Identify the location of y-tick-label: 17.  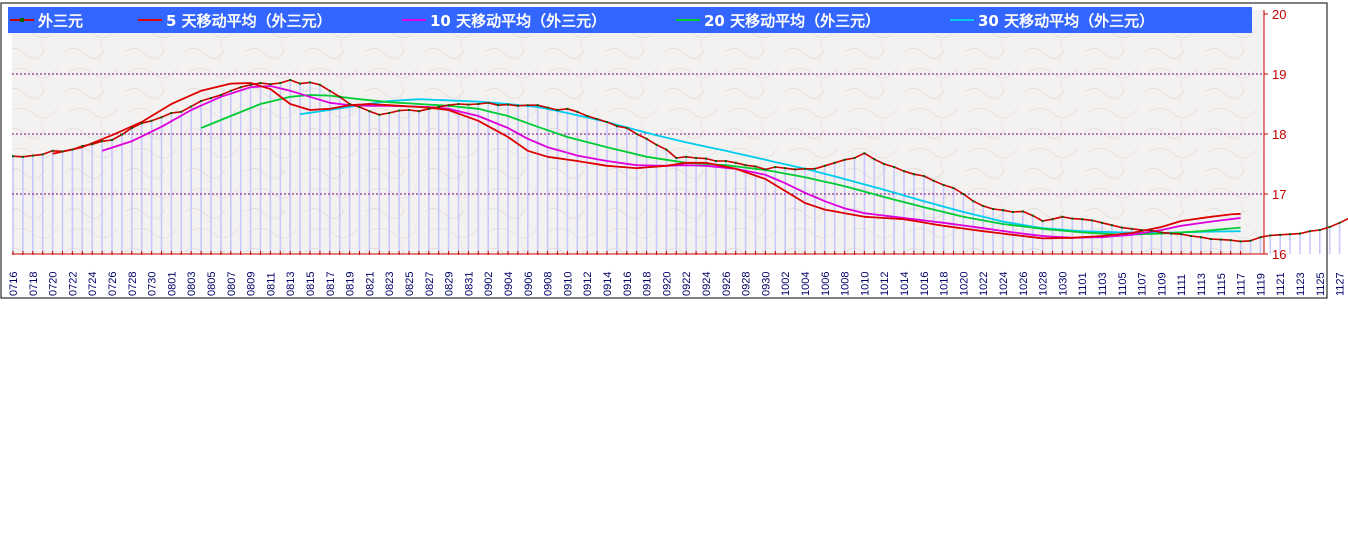
(1279, 194).